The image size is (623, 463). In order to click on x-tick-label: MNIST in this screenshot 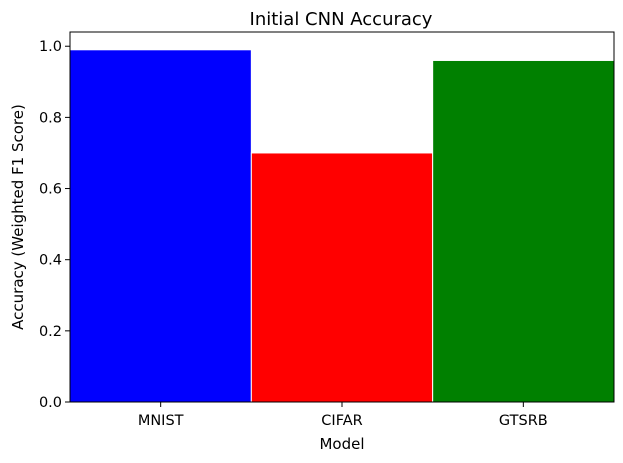, I will do `click(161, 421)`.